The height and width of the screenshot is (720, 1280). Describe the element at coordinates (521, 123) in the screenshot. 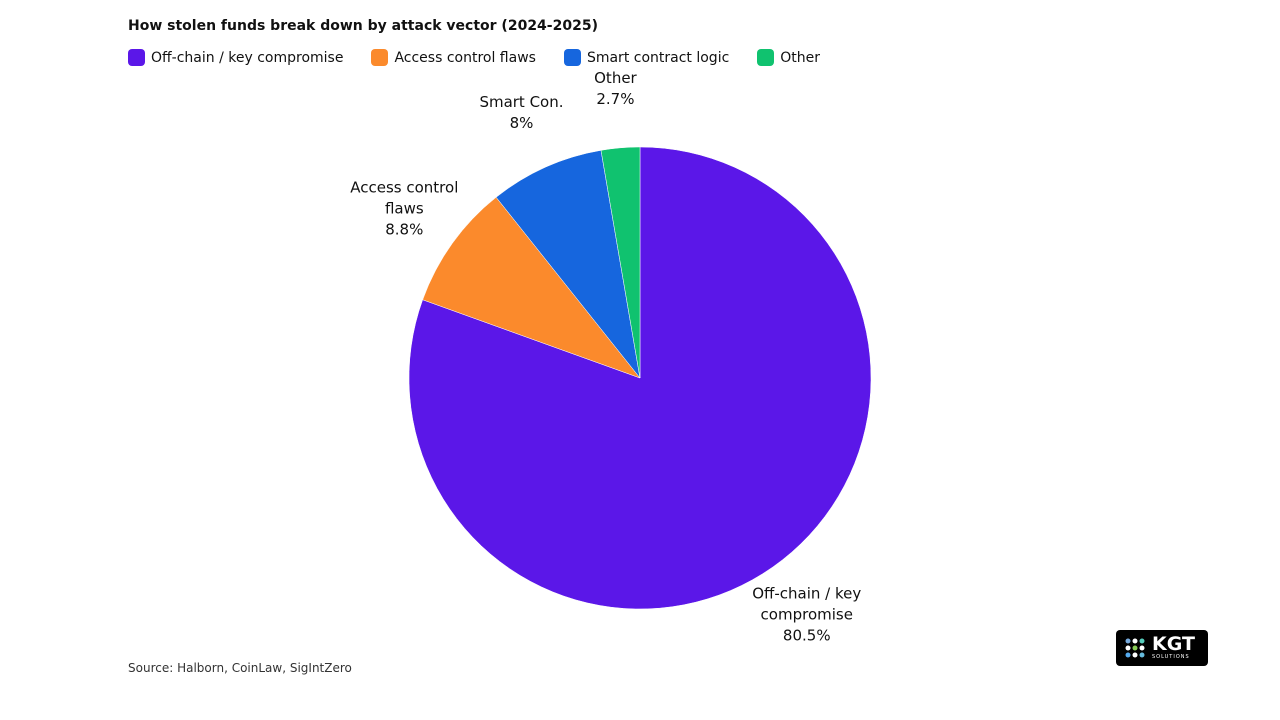

I see `slice-value: 8%` at that location.